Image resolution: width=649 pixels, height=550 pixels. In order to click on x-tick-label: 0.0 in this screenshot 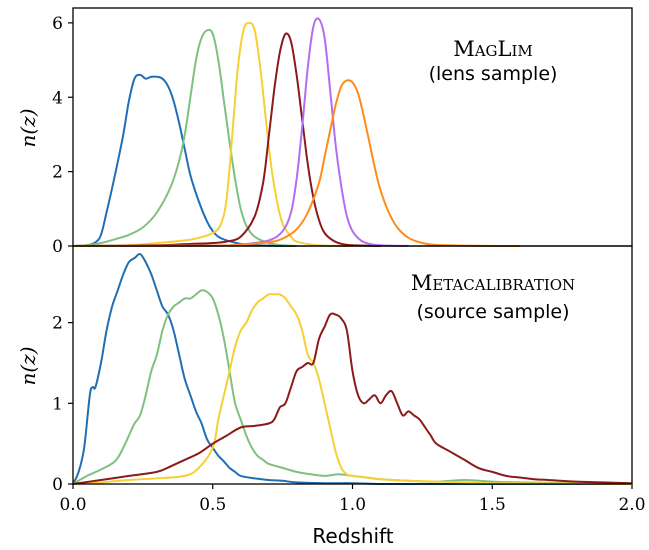, I will do `click(72, 505)`.